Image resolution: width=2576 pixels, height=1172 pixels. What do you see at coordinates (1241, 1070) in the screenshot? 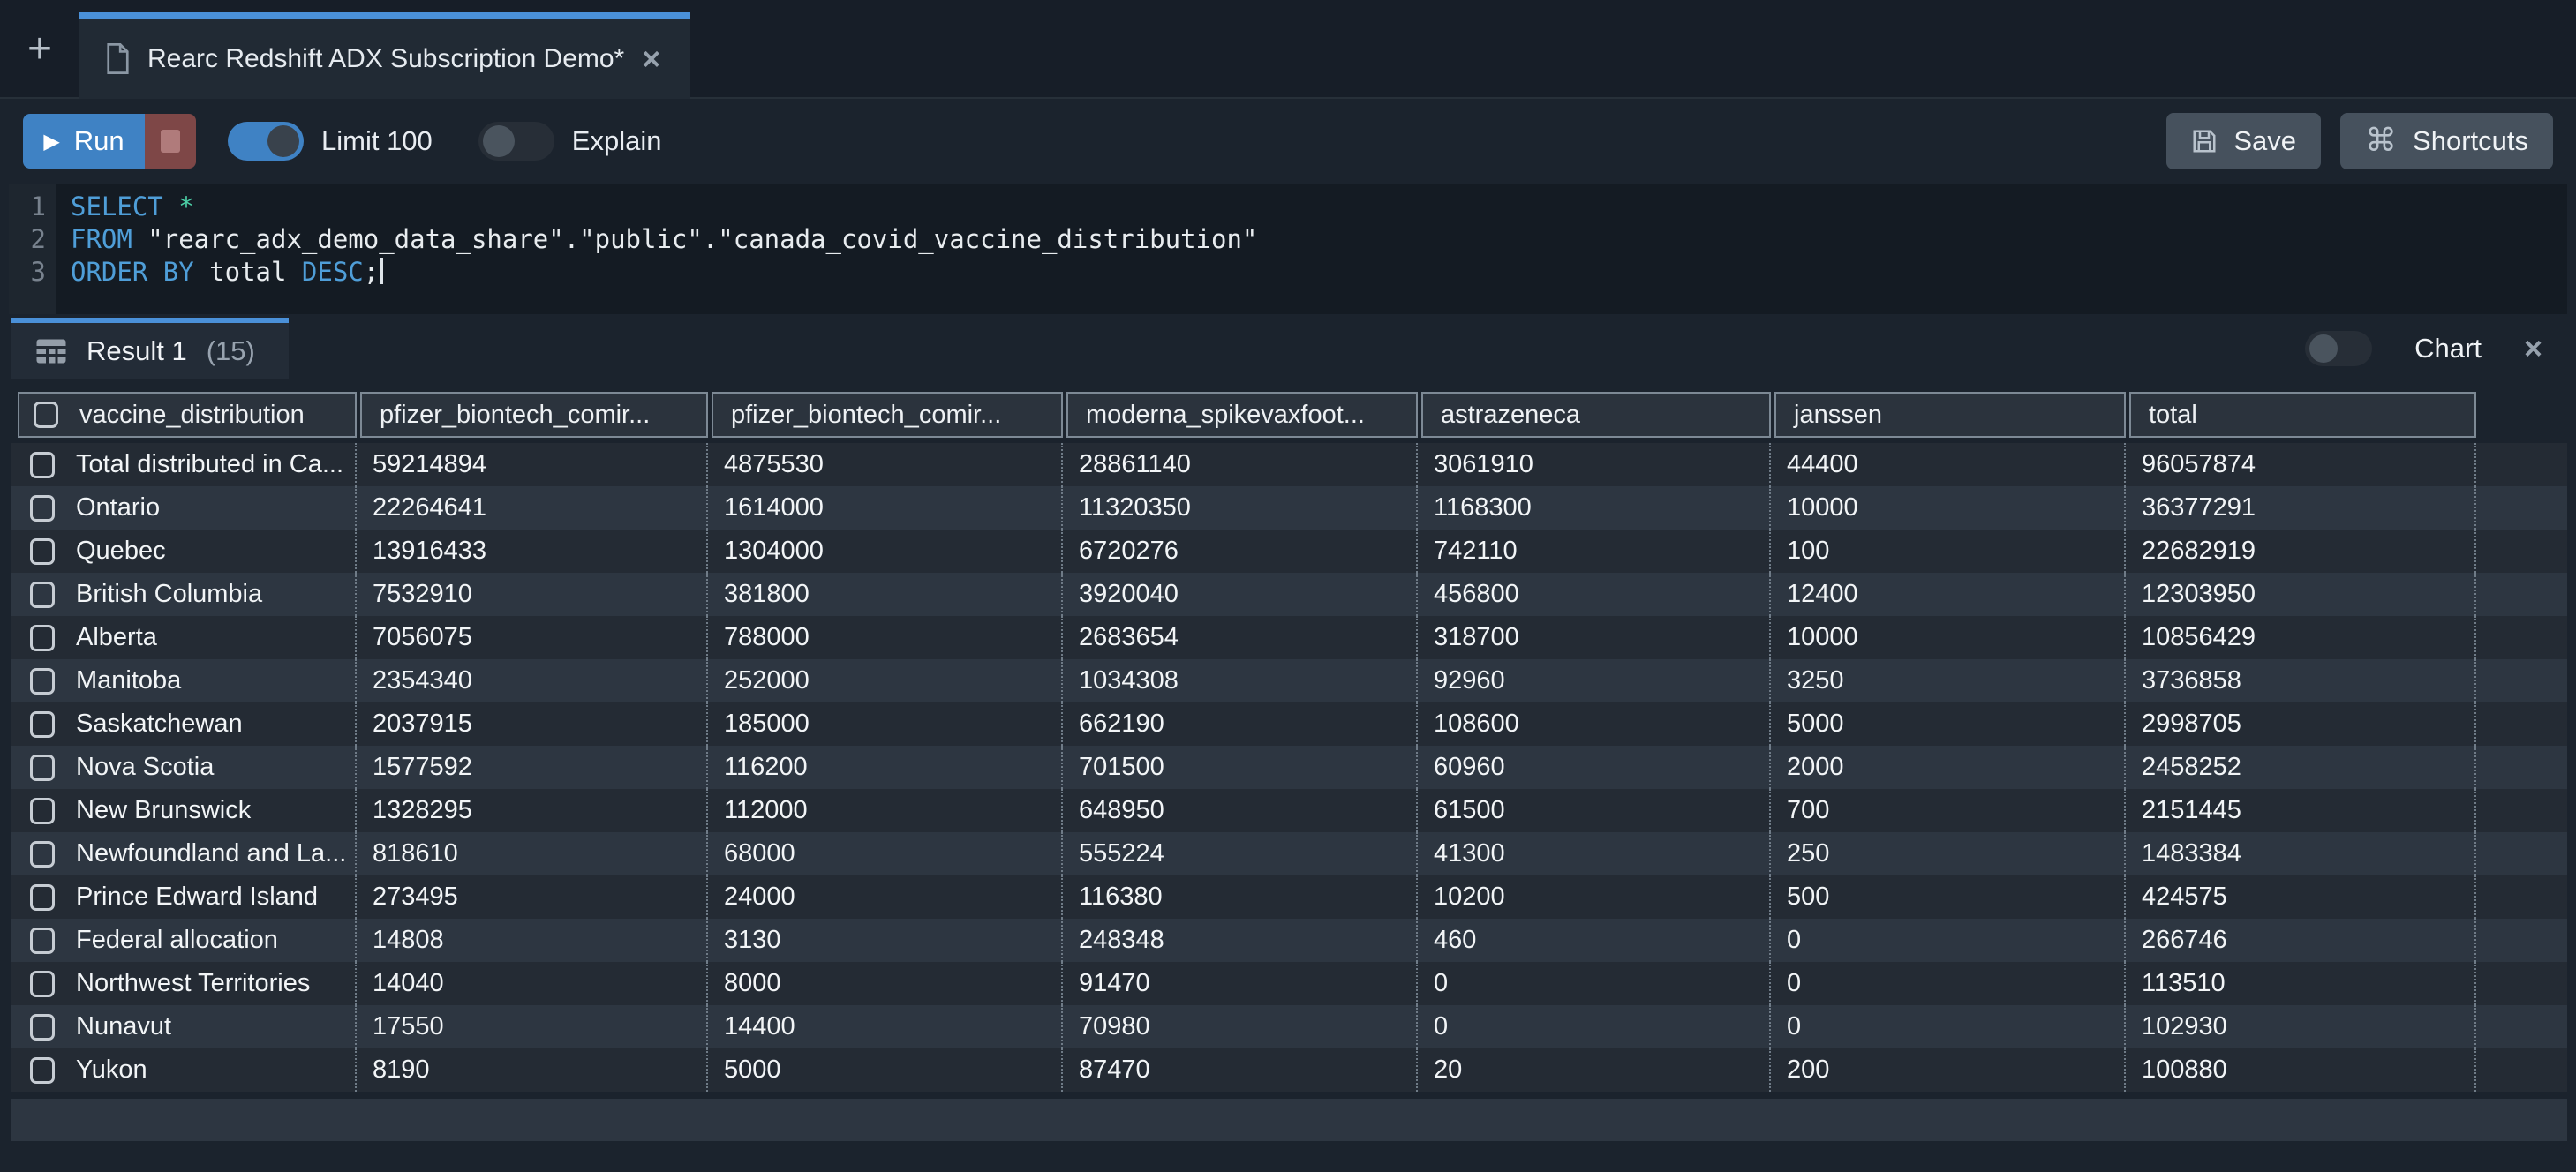
I see `table-cell: 87470` at bounding box center [1241, 1070].